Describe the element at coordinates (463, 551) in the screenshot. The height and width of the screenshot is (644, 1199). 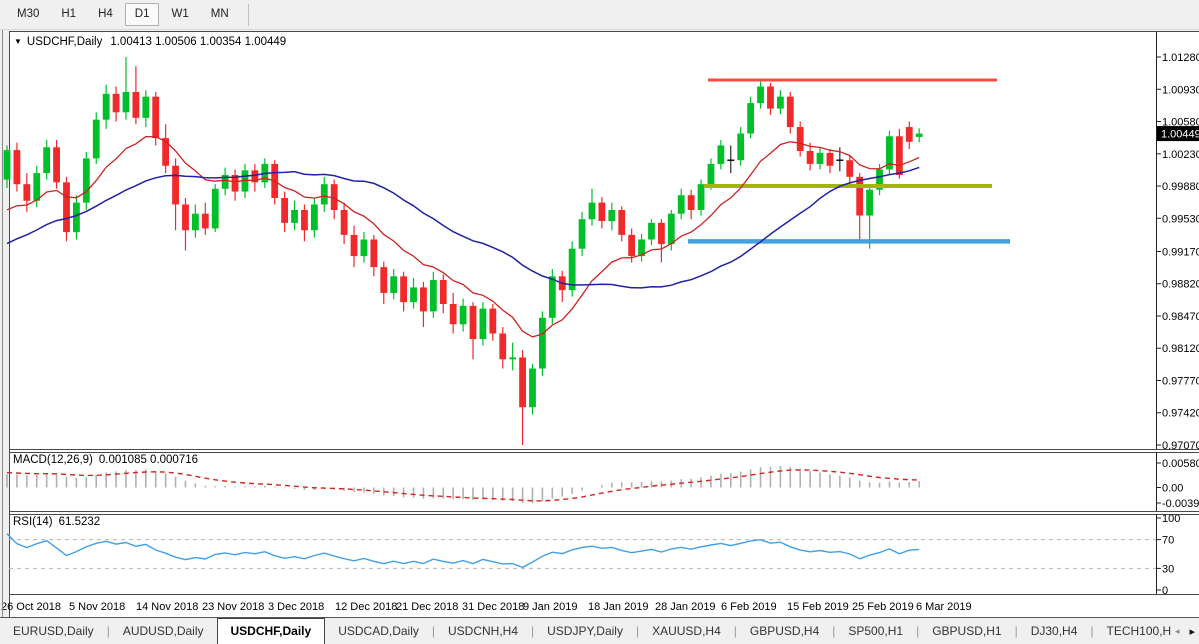
I see `rsi-line` at that location.